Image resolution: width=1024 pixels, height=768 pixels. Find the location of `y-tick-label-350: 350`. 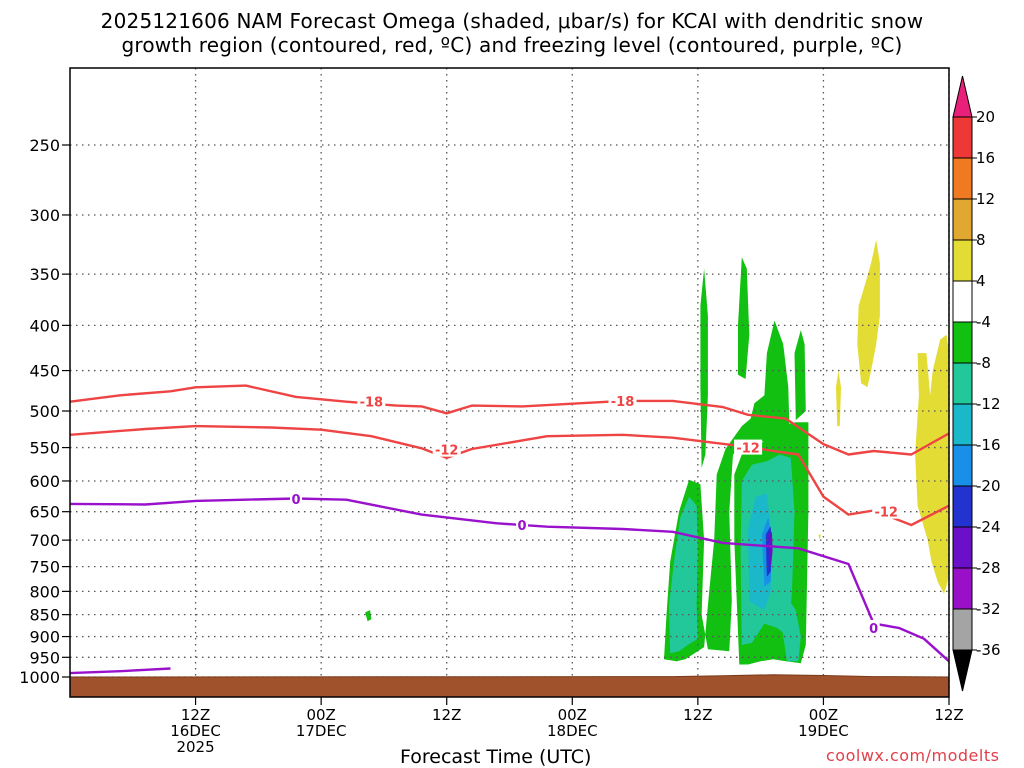

y-tick-label-350: 350 is located at coordinates (44, 274).